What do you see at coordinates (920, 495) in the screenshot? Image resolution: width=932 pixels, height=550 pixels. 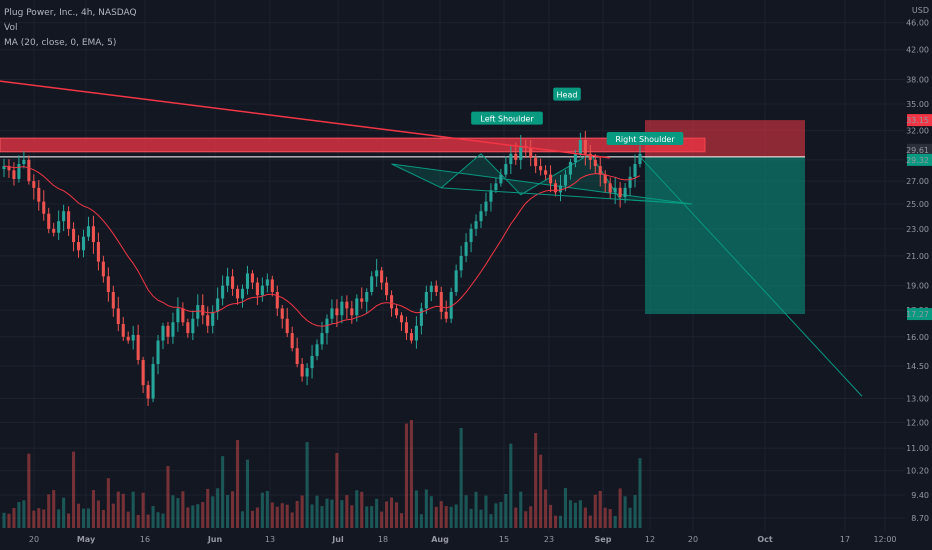 I see `y-tick-label: 9.40` at bounding box center [920, 495].